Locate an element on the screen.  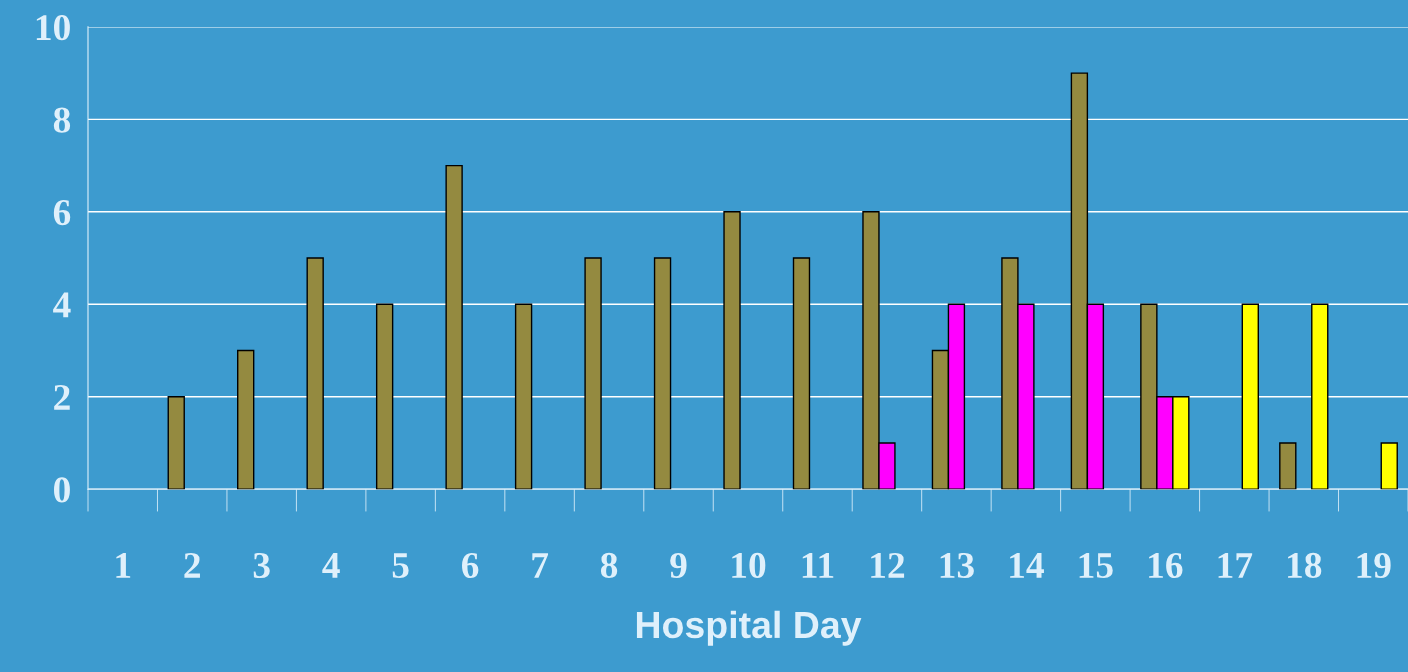
y-tick-label: 10 is located at coordinates (53, 27).